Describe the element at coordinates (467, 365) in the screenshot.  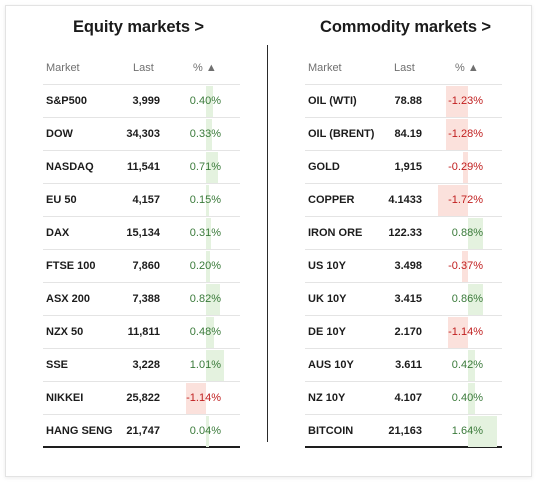
I see `percent-change: 0.42%` at that location.